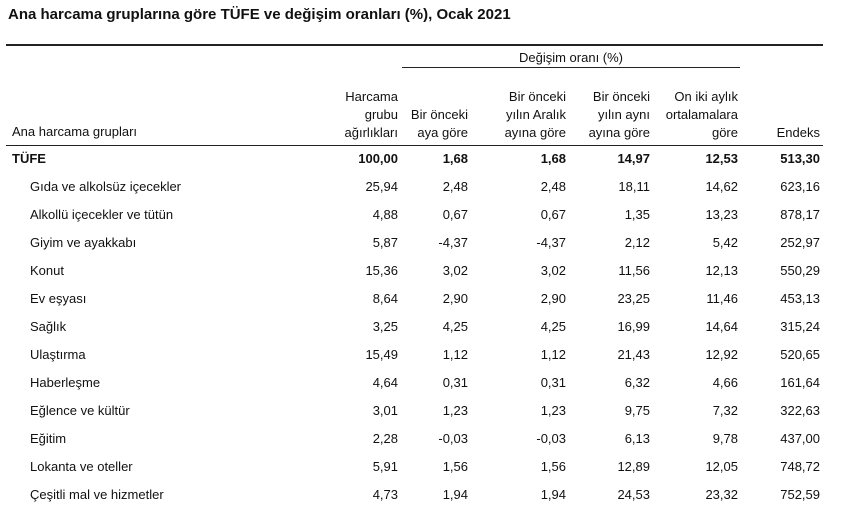 The height and width of the screenshot is (509, 850). Describe the element at coordinates (455, 354) in the screenshot. I see `cell-mom: 1,12` at that location.